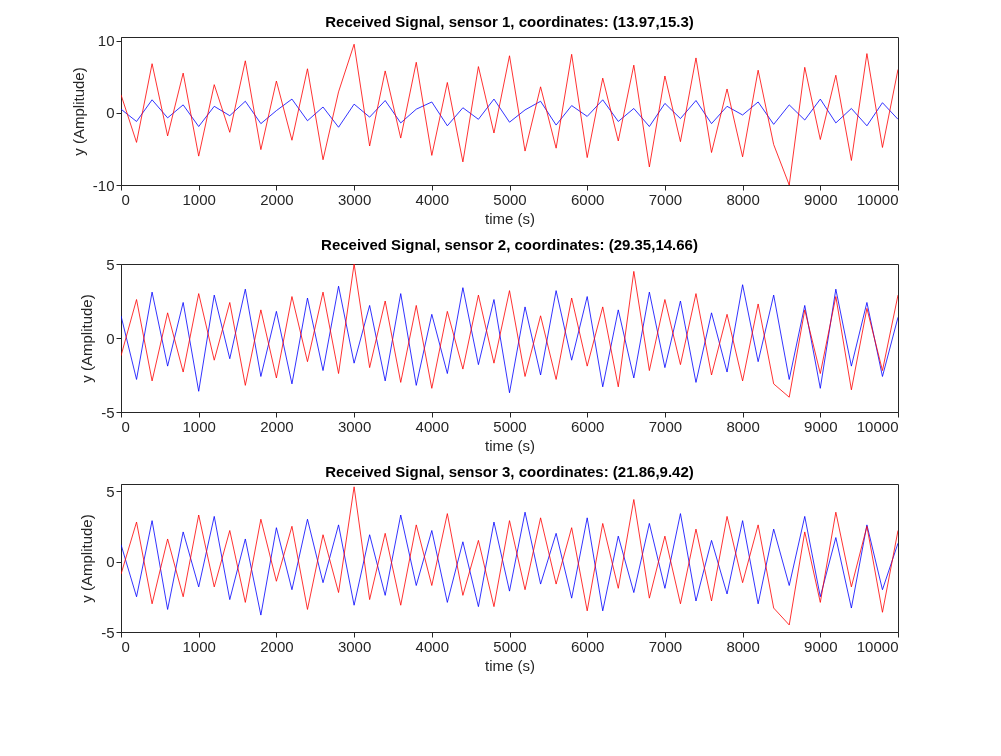 The image size is (1001, 756). I want to click on y-tick-label: -10, so click(103, 185).